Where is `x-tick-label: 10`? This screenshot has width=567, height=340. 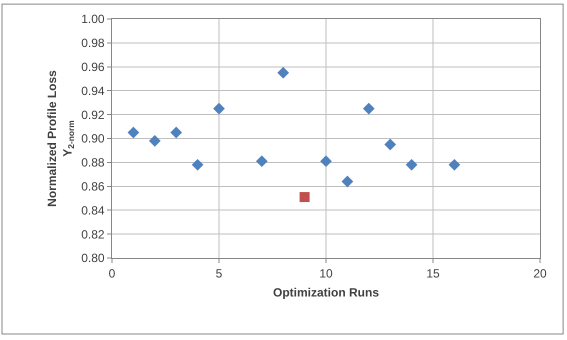
x-tick-label: 10 is located at coordinates (326, 273).